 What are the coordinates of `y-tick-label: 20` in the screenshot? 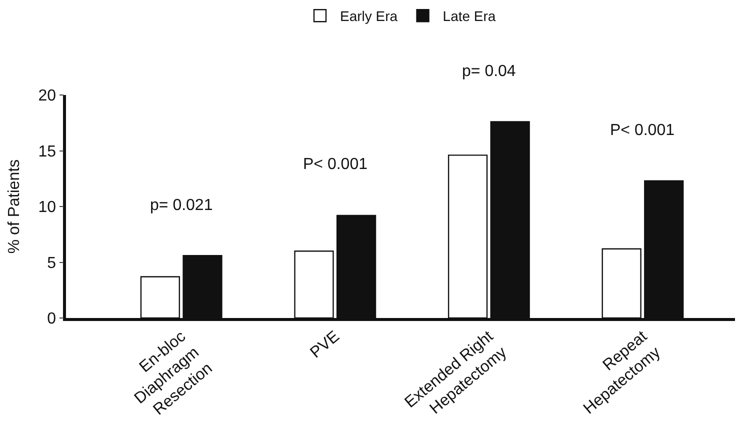 It's located at (47, 96).